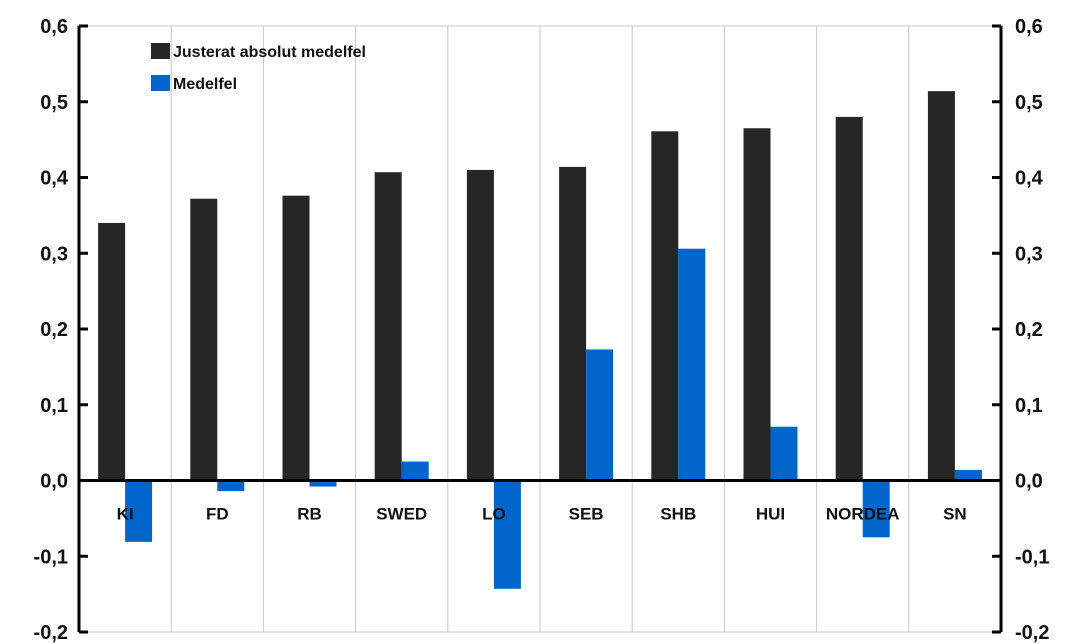 The width and height of the screenshot is (1067, 644). I want to click on bar-justerat-seb, so click(573, 323).